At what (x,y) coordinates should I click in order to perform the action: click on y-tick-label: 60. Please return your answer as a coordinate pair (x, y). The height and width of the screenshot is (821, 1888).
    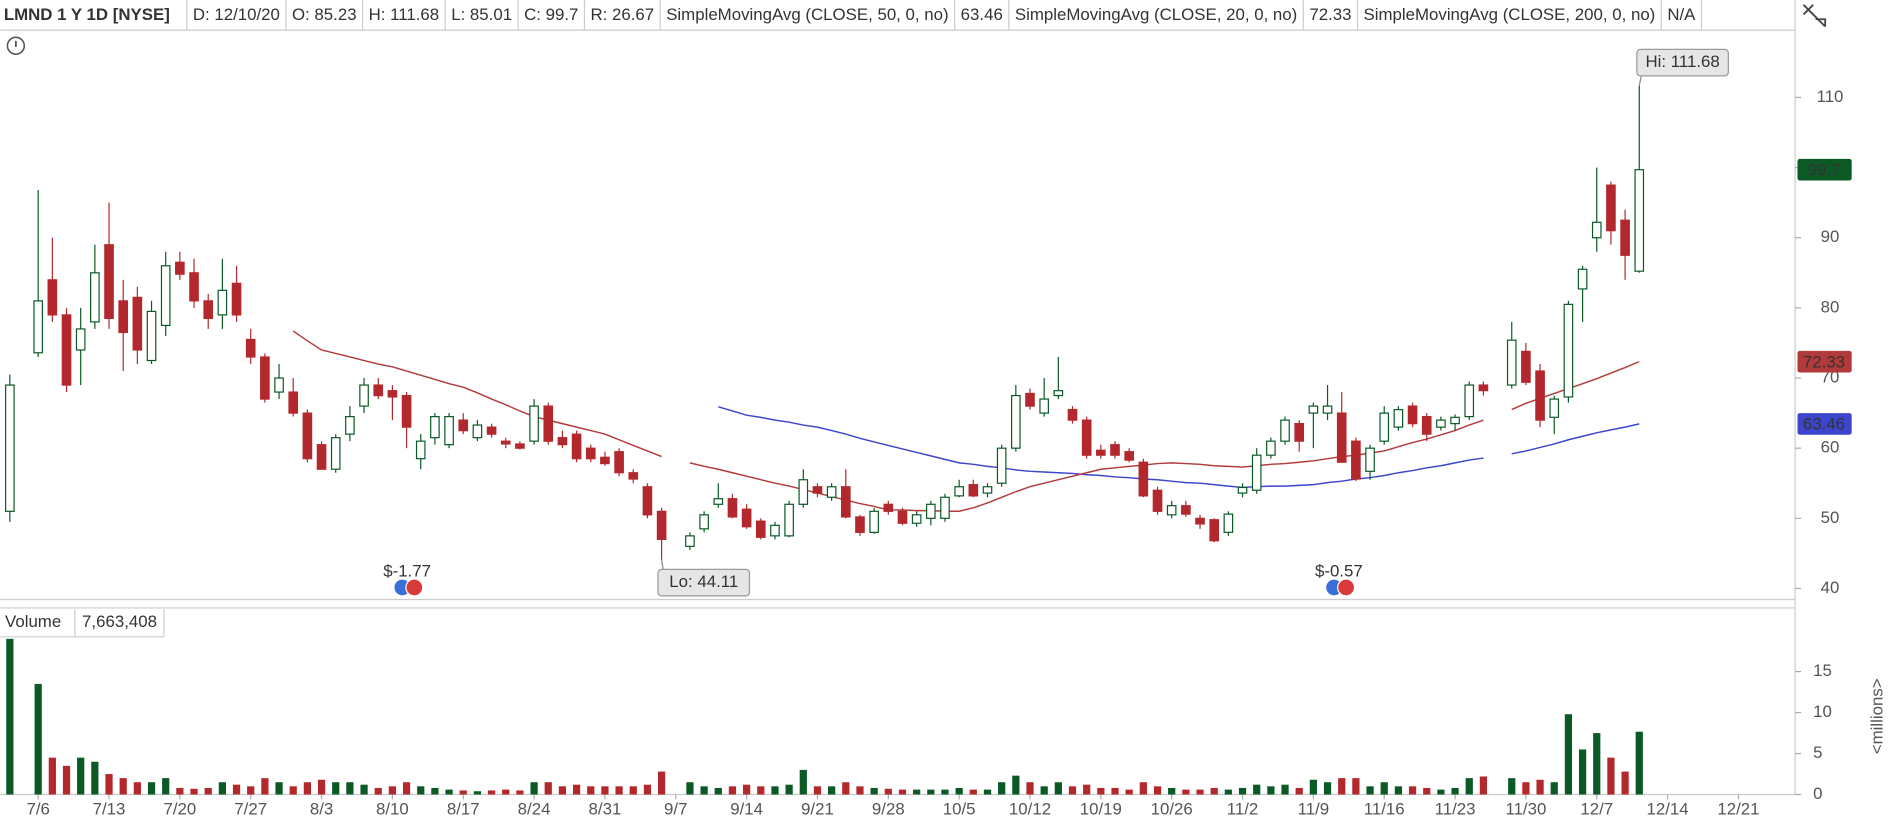
    Looking at the image, I should click on (1830, 447).